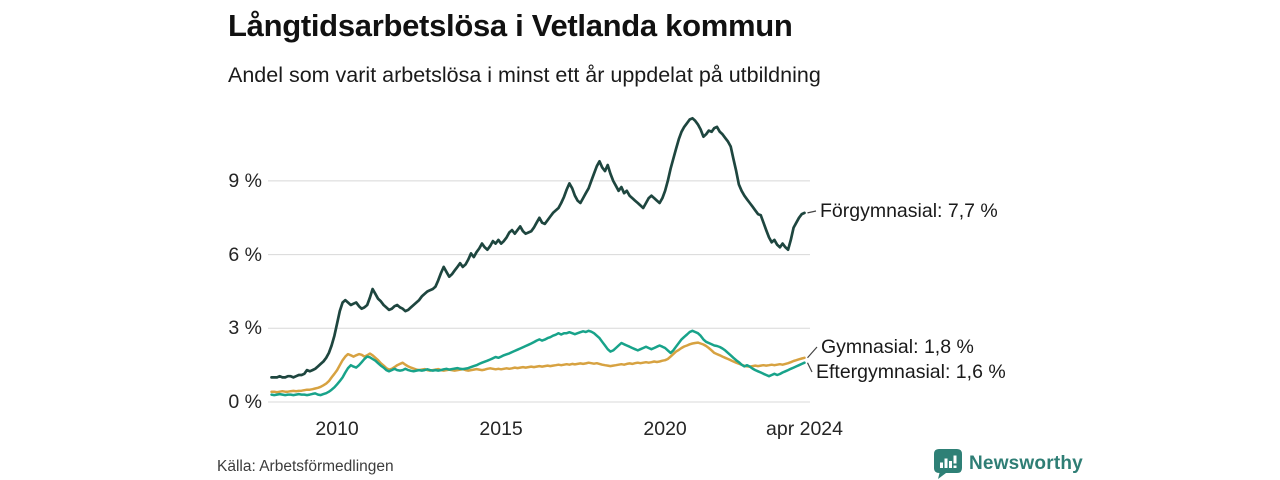  What do you see at coordinates (538, 367) in the screenshot?
I see `series-line-gymnasial` at bounding box center [538, 367].